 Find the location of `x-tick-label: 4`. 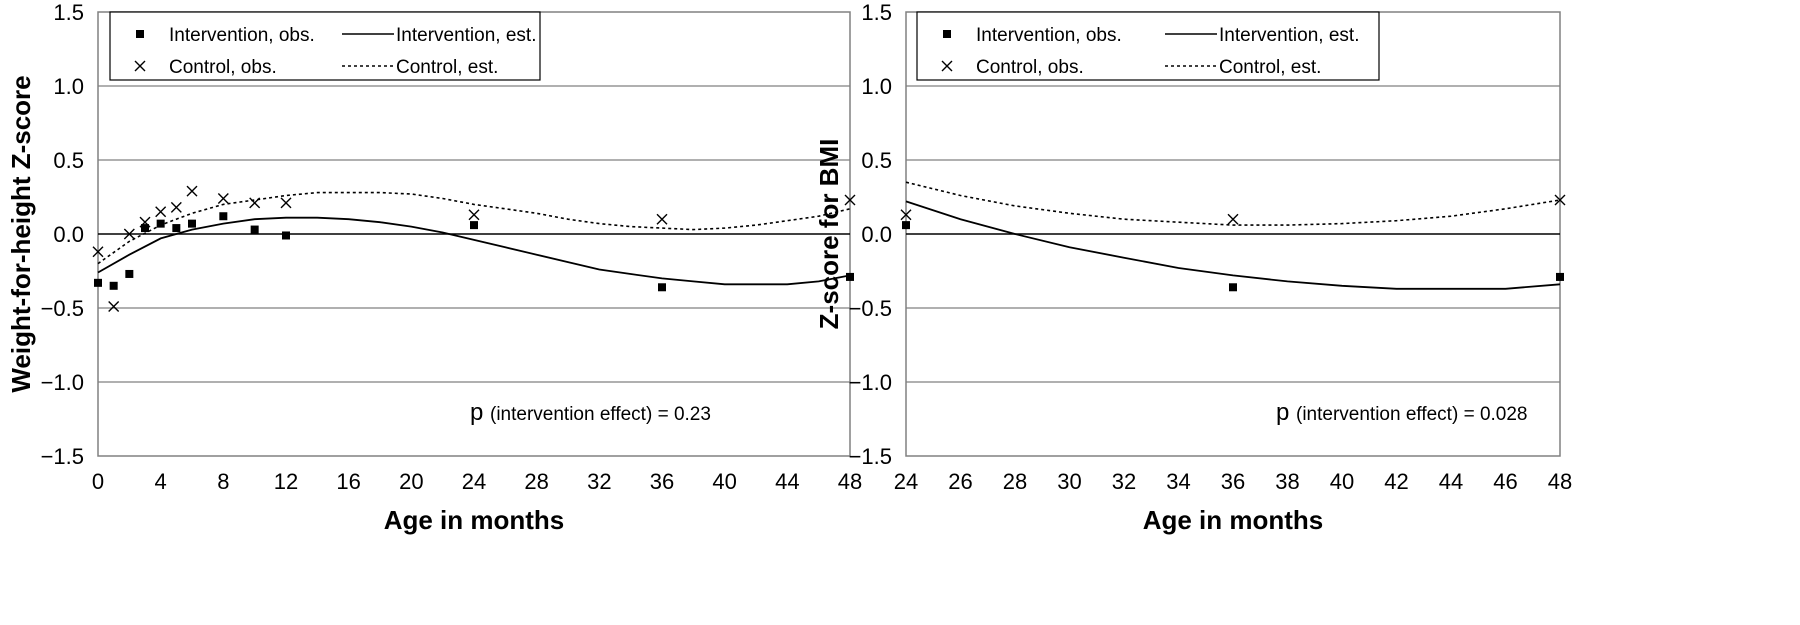

x-tick-label: 4 is located at coordinates (161, 481).